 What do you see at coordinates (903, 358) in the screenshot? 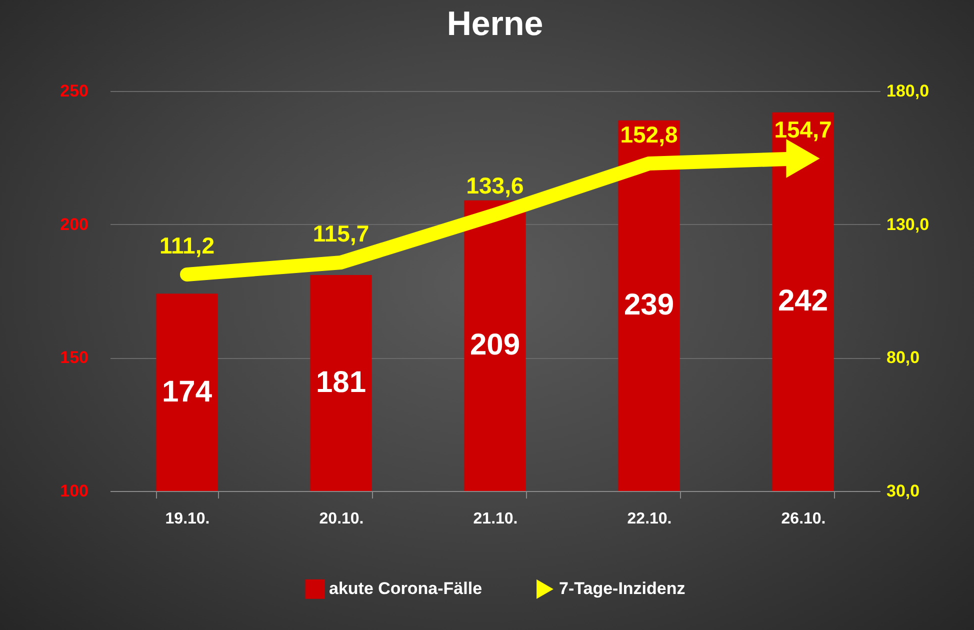
I see `y2-tick-label: 80,0` at bounding box center [903, 358].